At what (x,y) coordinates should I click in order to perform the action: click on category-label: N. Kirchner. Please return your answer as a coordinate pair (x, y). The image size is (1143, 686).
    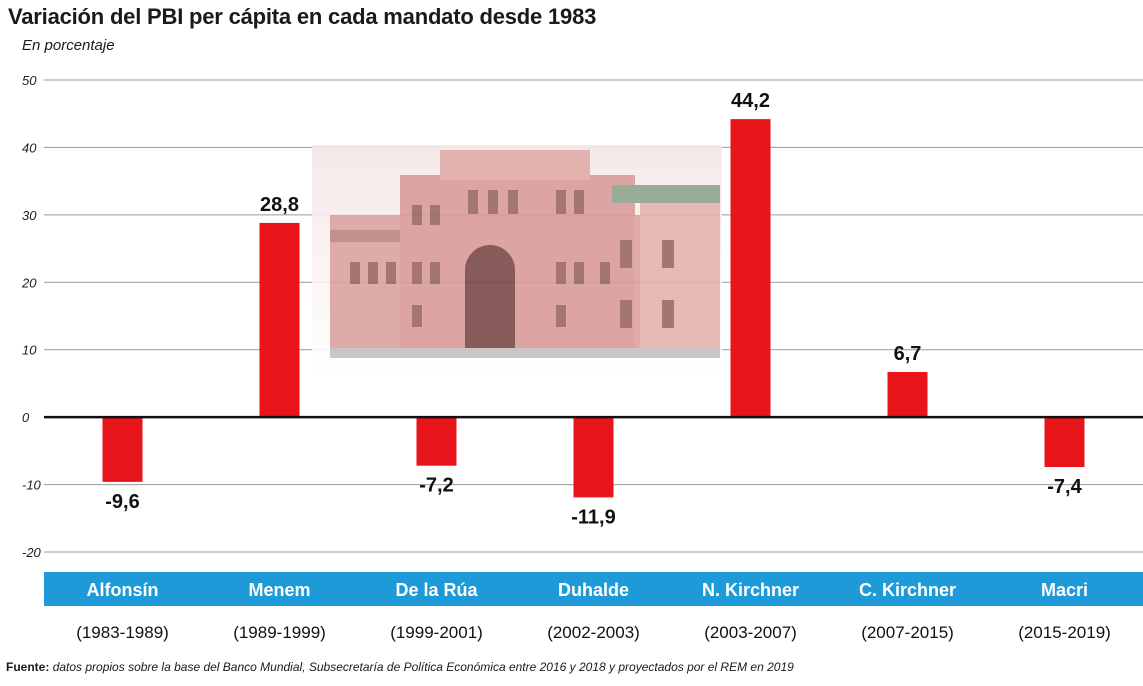
    Looking at the image, I should click on (750, 590).